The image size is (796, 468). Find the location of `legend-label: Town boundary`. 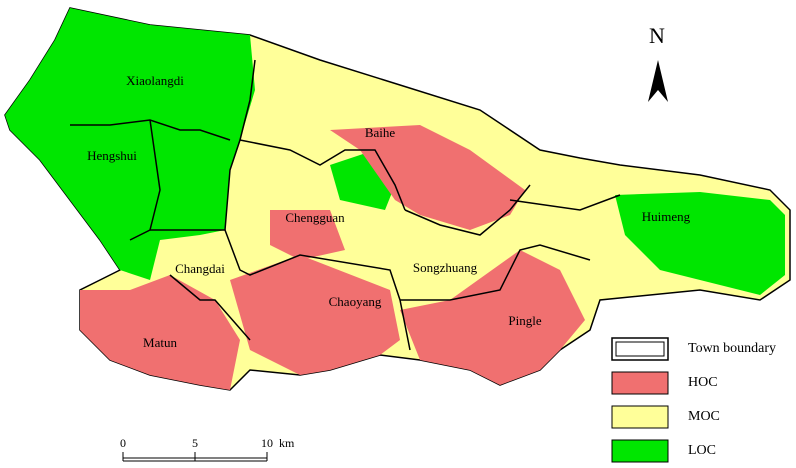

legend-label: Town boundary is located at coordinates (732, 348).